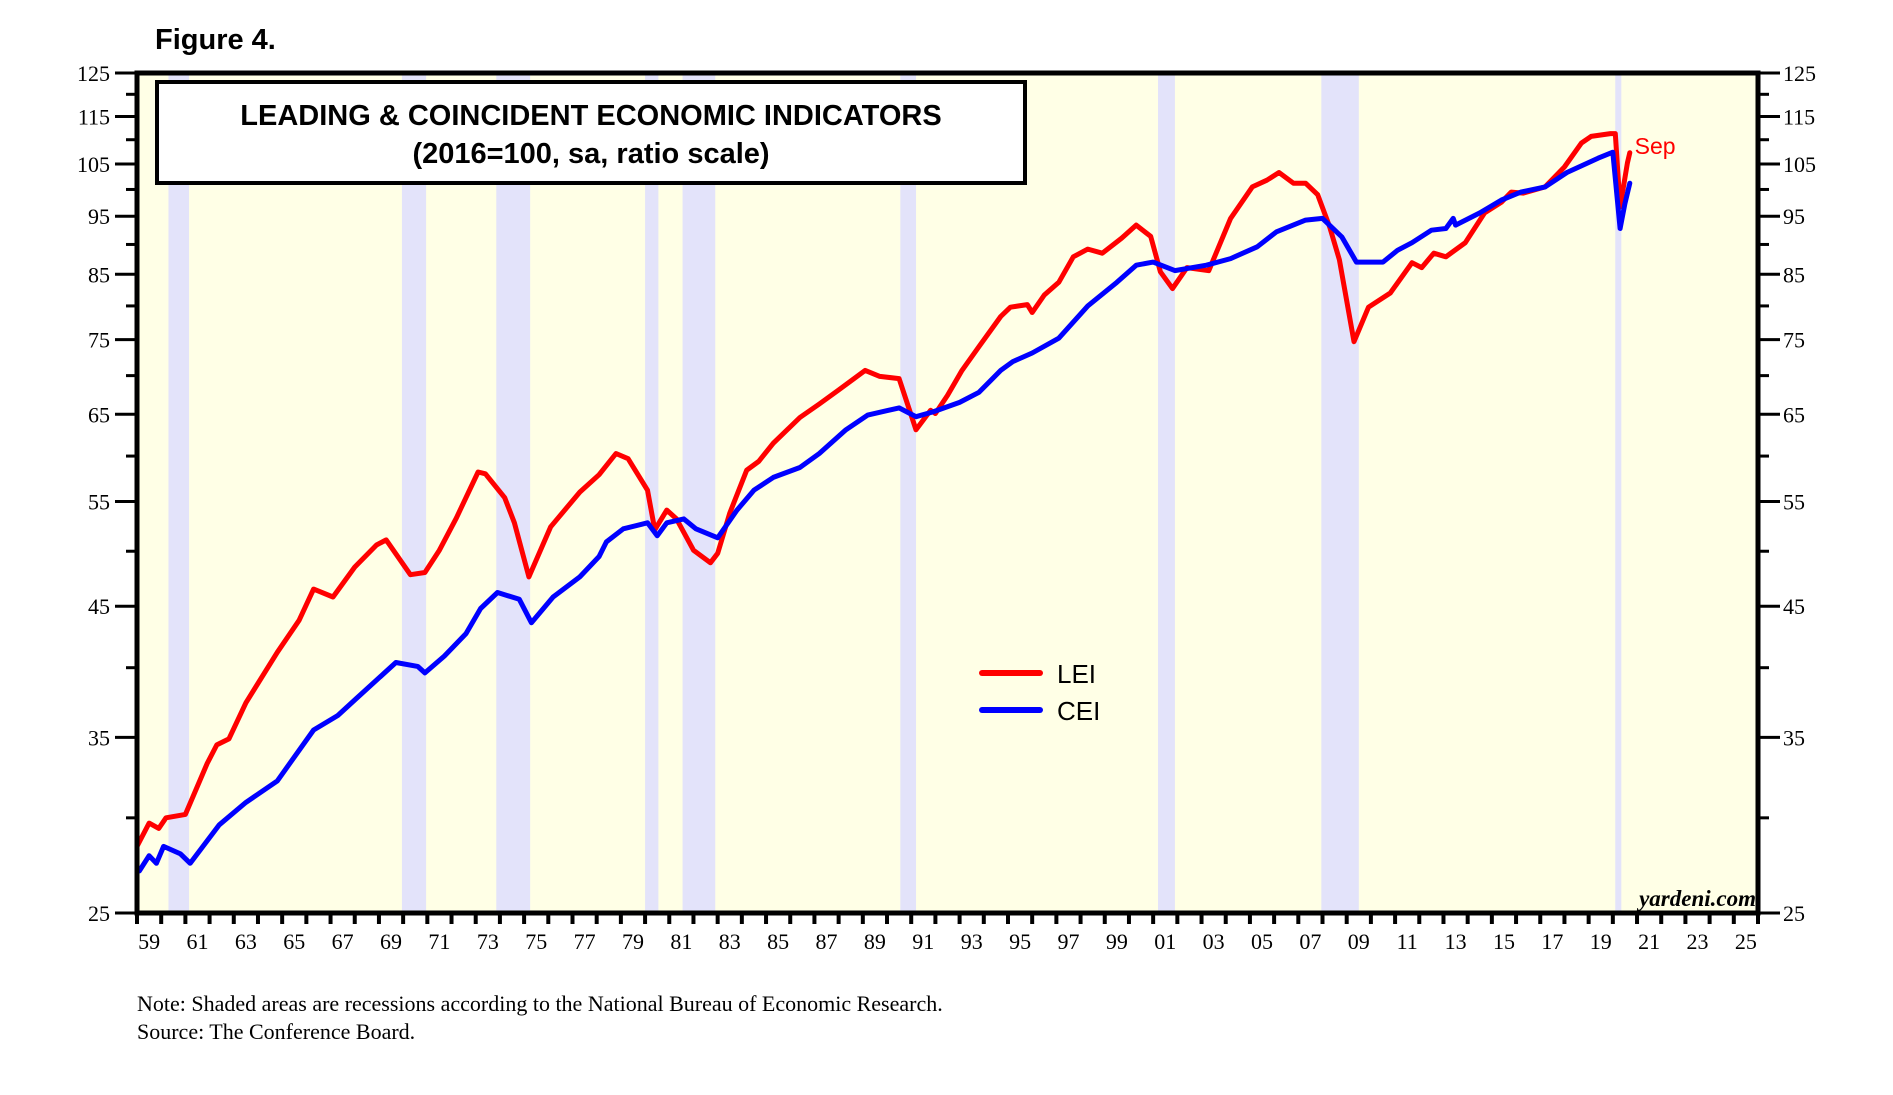  I want to click on title-box-frame, so click(591, 132).